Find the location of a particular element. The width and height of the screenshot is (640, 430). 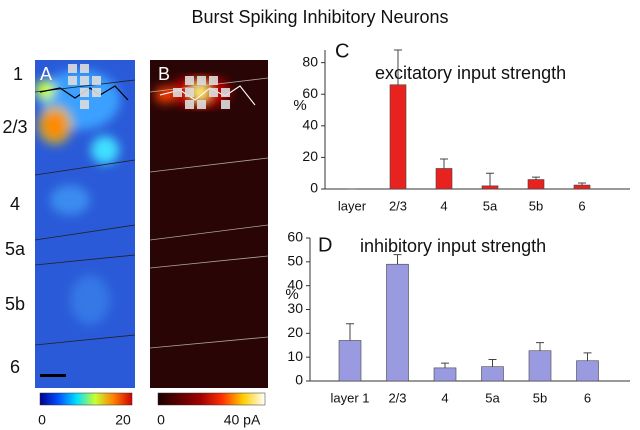

y-tick-label: 80 is located at coordinates (310, 61).